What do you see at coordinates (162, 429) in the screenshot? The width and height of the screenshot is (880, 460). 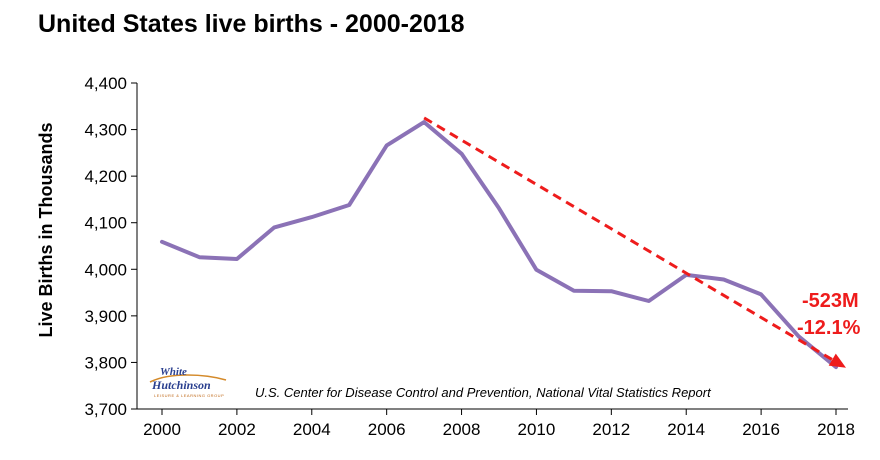 I see `x-tick-label: 2000` at bounding box center [162, 429].